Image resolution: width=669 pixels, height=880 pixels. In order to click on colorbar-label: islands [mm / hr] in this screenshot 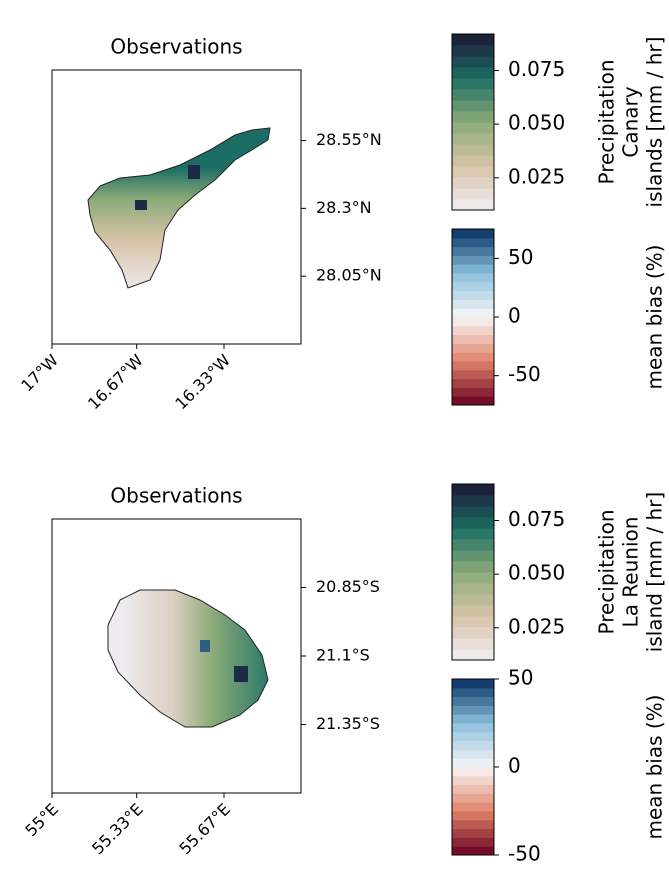, I will do `click(655, 122)`.